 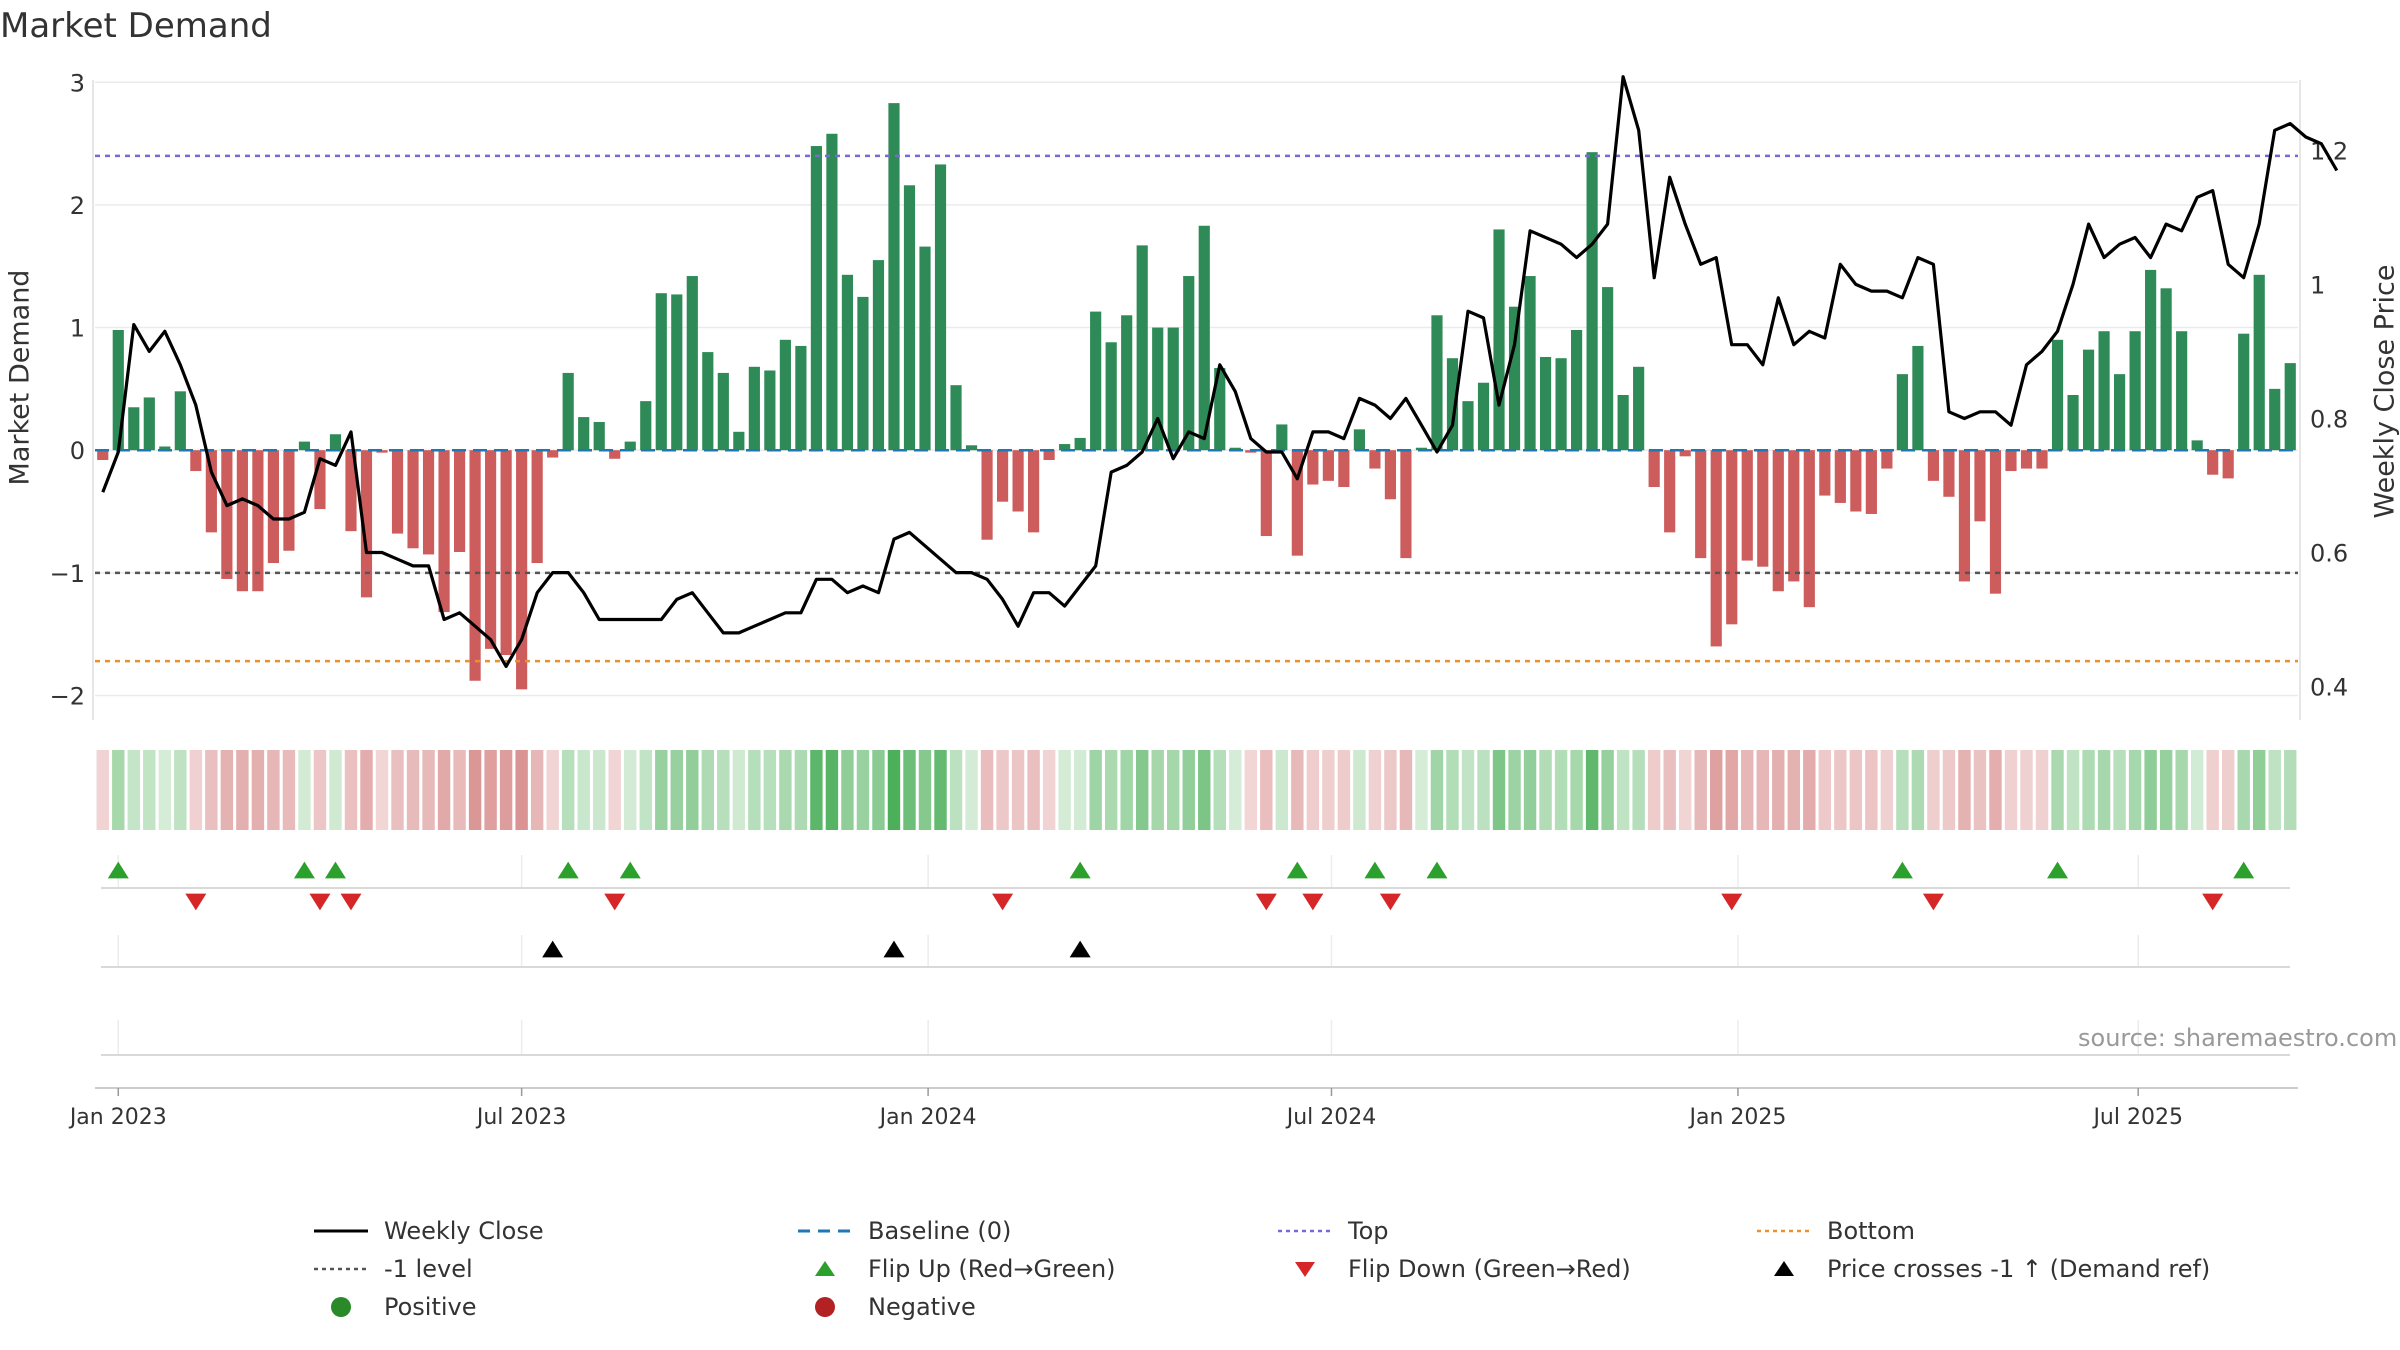 What do you see at coordinates (2238, 1038) in the screenshot?
I see `source-credit: source: sharemaestro.com` at bounding box center [2238, 1038].